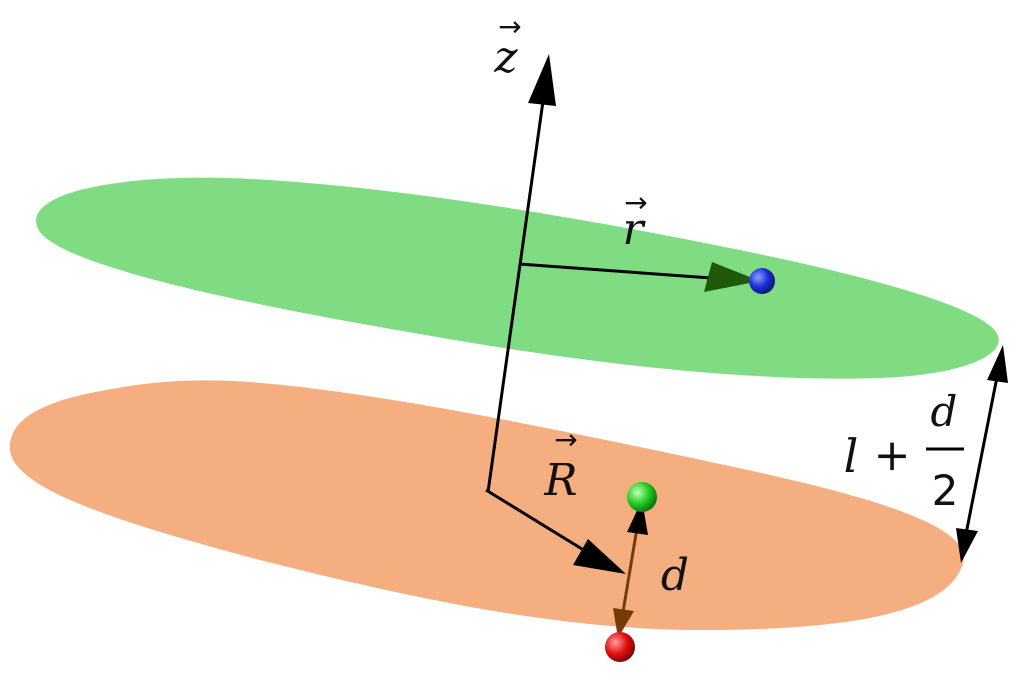  I want to click on R-vector-label: R, so click(560, 480).